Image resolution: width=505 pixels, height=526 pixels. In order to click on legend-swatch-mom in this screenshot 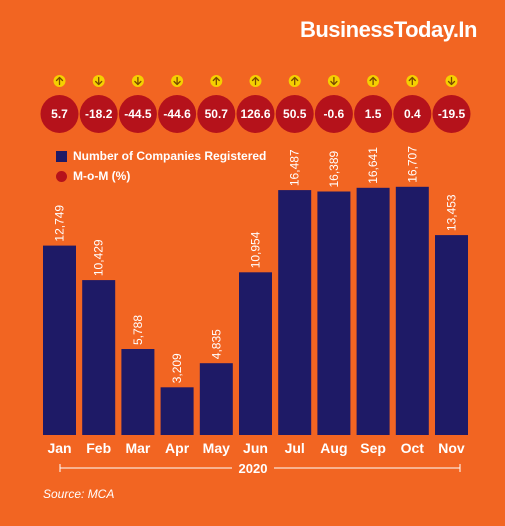, I will do `click(61, 176)`.